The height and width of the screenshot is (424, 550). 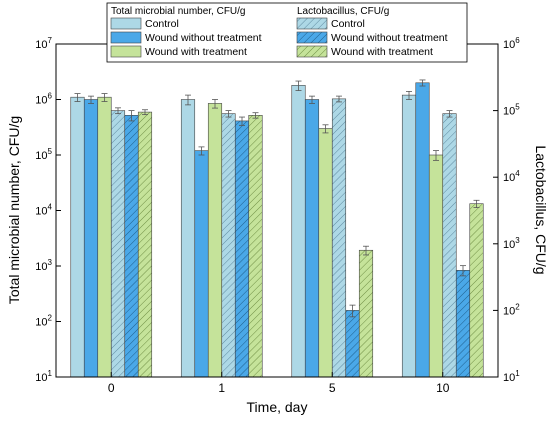 What do you see at coordinates (312, 23) in the screenshot?
I see `legend-swatch-lactobacillus-control` at bounding box center [312, 23].